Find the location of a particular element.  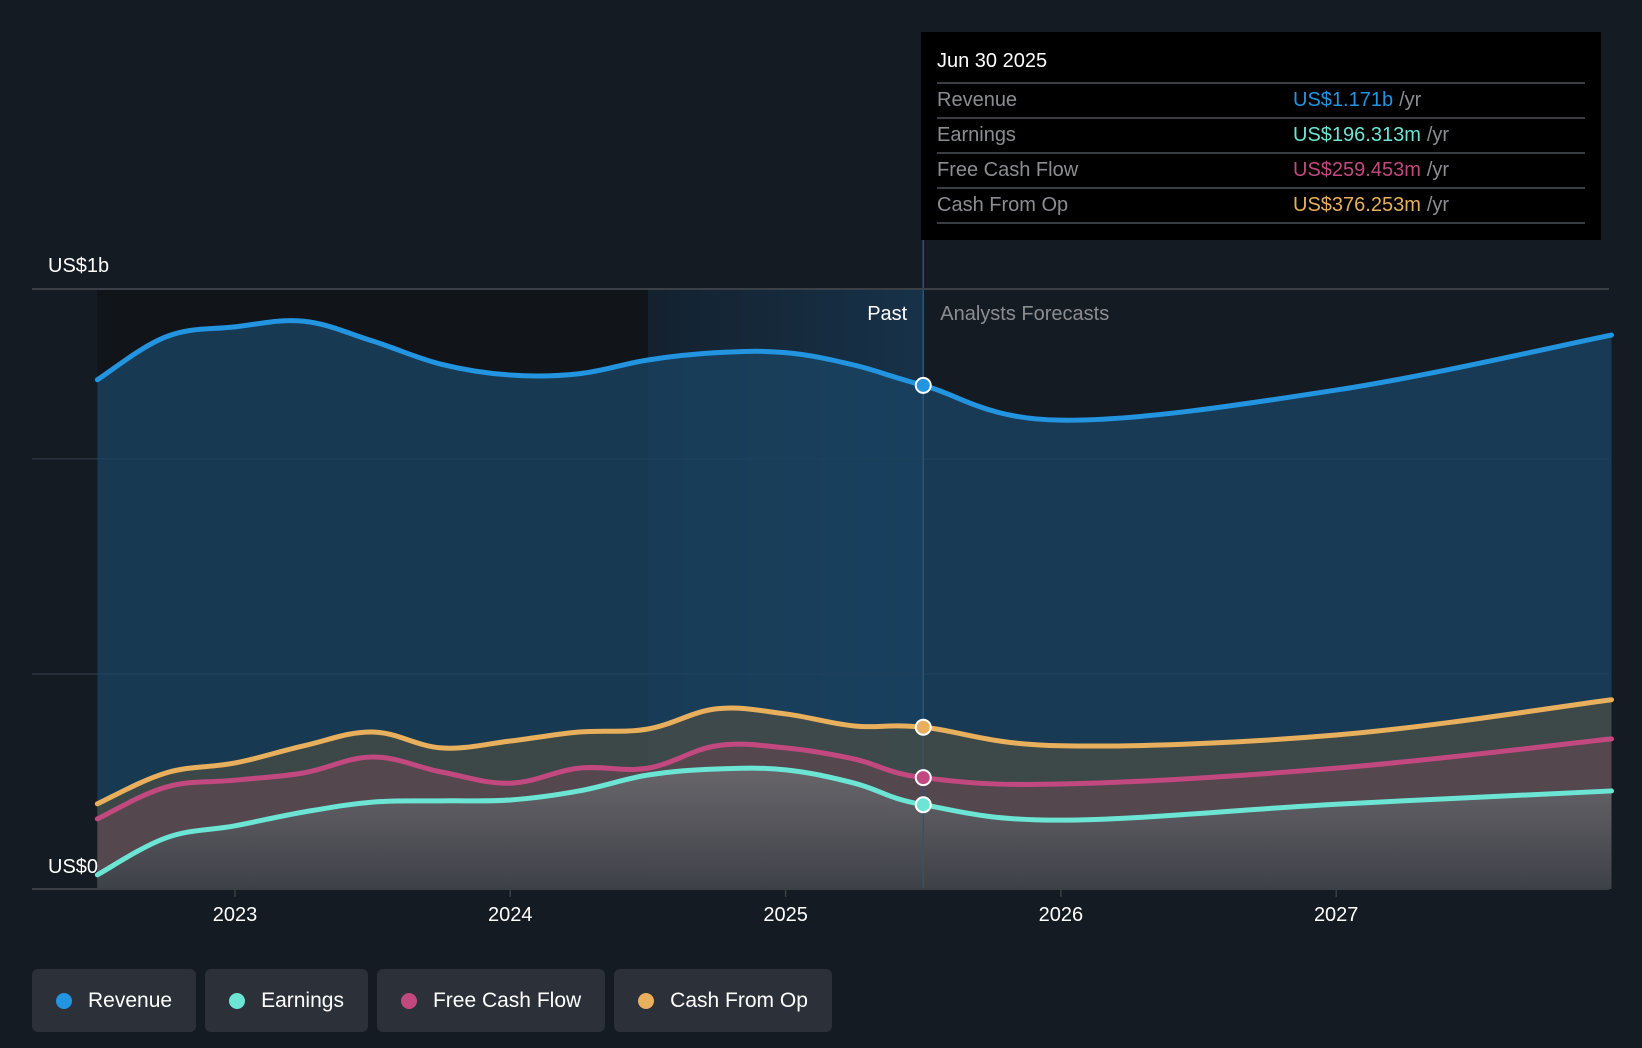

earnings-dot-icon is located at coordinates (237, 1000).